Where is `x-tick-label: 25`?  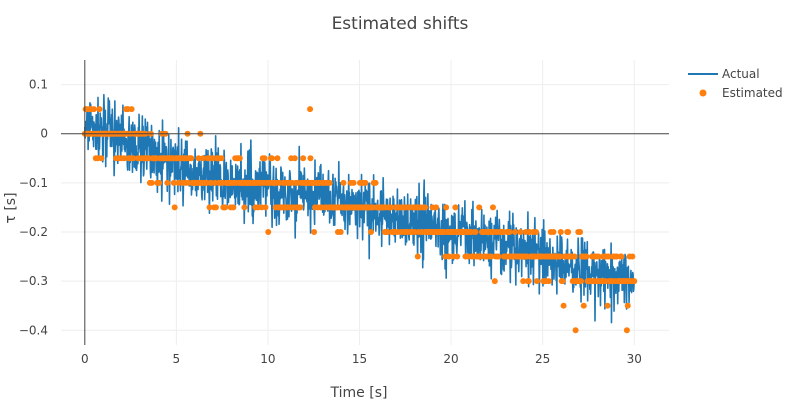
x-tick-label: 25 is located at coordinates (542, 359).